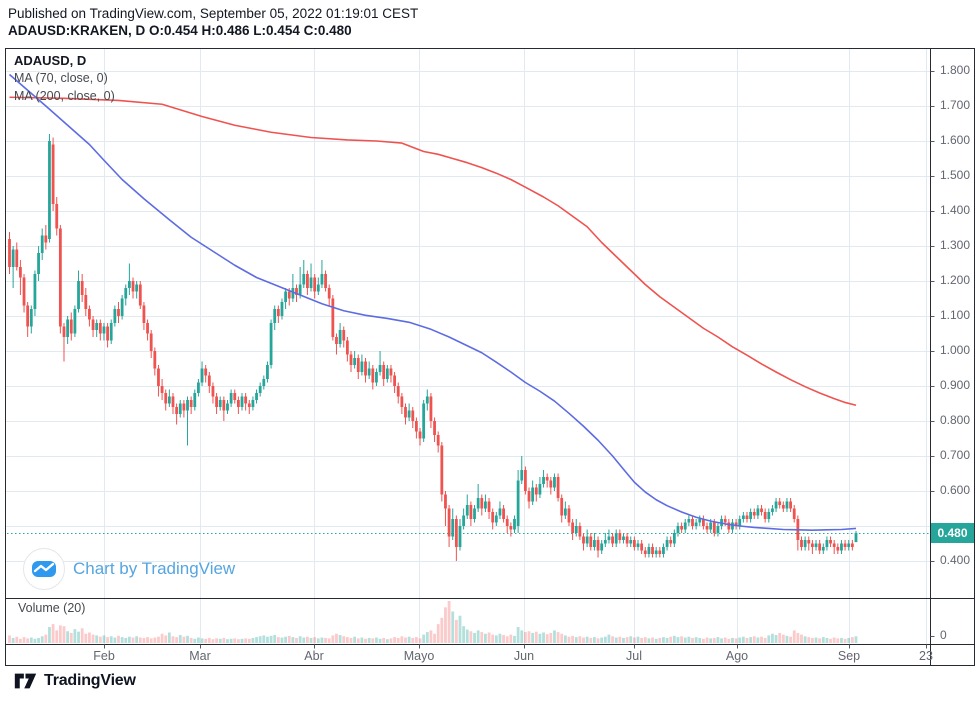  I want to click on price-axis-label: 0.900, so click(955, 385).